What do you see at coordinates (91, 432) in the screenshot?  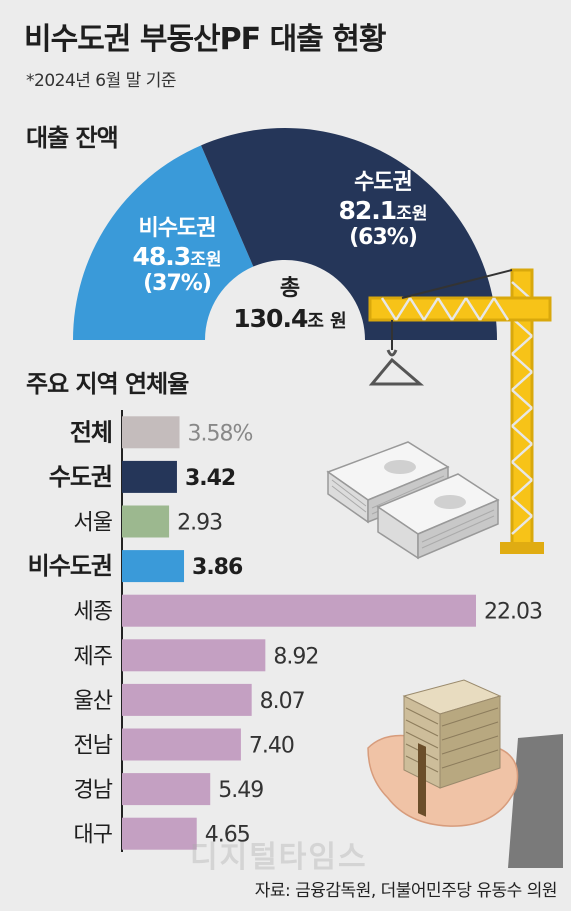 I see `bar-category-label-0: 전체` at bounding box center [91, 432].